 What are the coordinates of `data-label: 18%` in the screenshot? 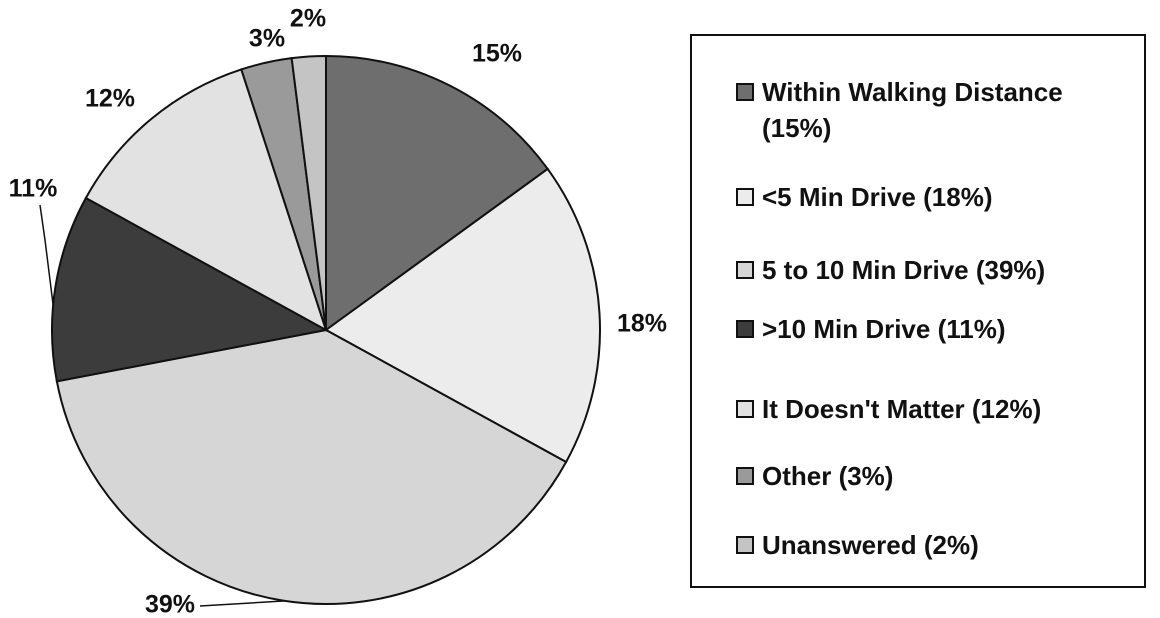 It's located at (642, 324).